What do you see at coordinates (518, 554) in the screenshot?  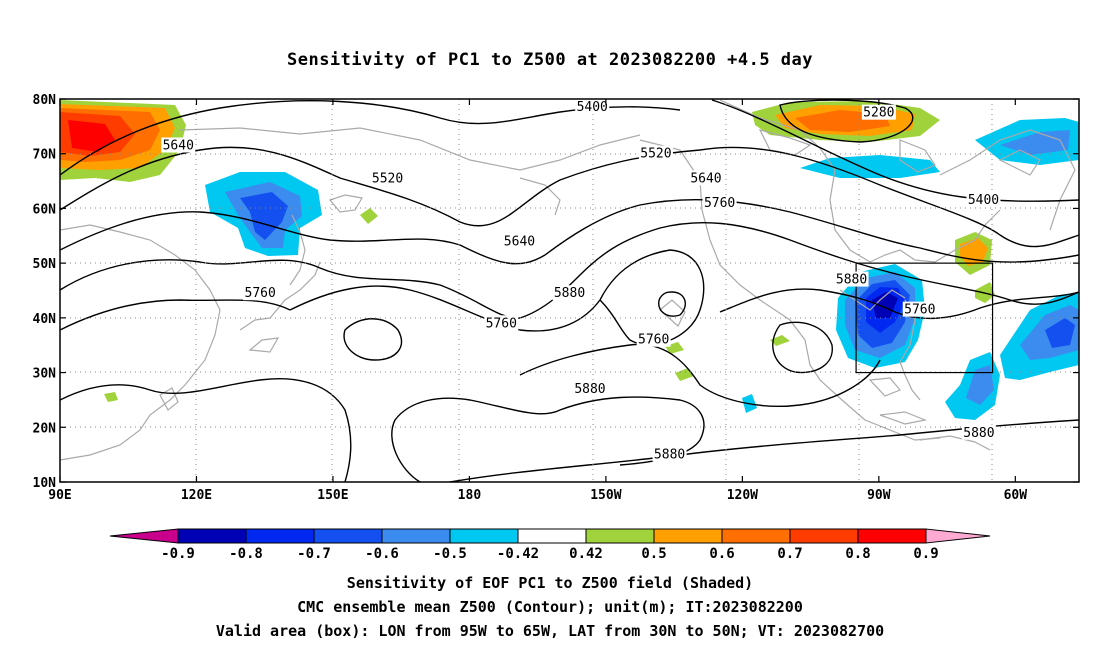 I see `colorbar-label: -0.42` at bounding box center [518, 554].